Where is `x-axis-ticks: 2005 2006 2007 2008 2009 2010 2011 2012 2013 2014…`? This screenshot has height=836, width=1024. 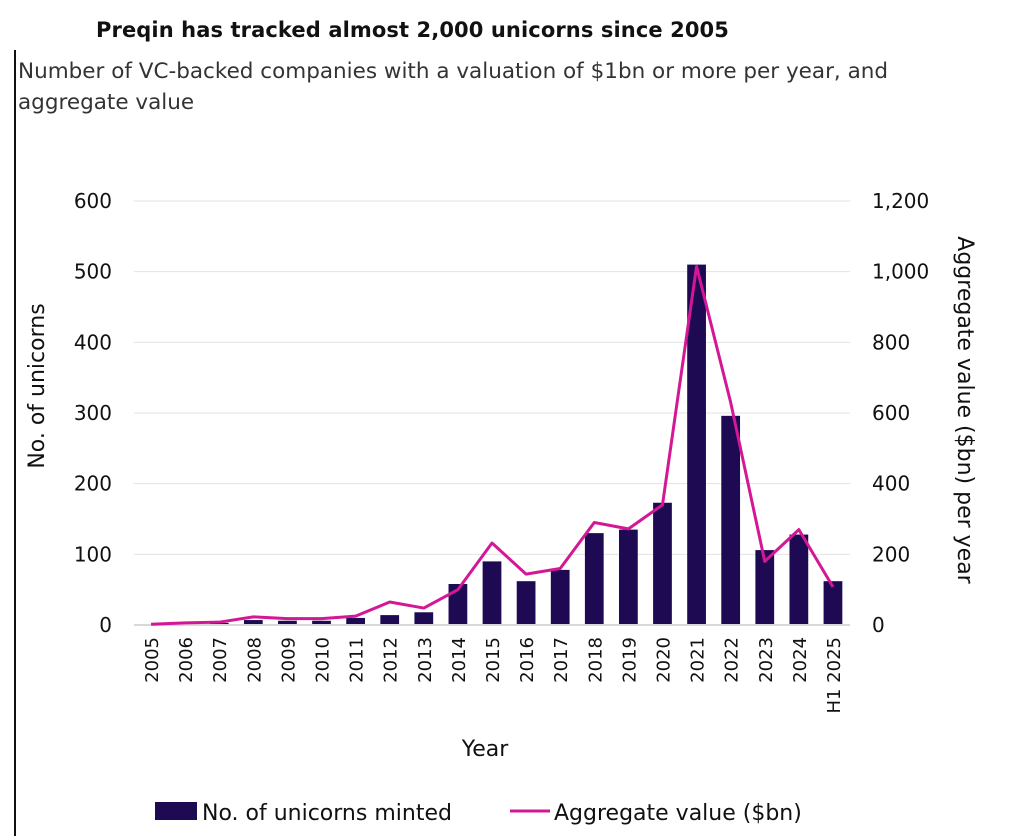 x-axis-ticks: 2005 2006 2007 2008 2009 2010 2011 2012 2013 2014… is located at coordinates (493, 675).